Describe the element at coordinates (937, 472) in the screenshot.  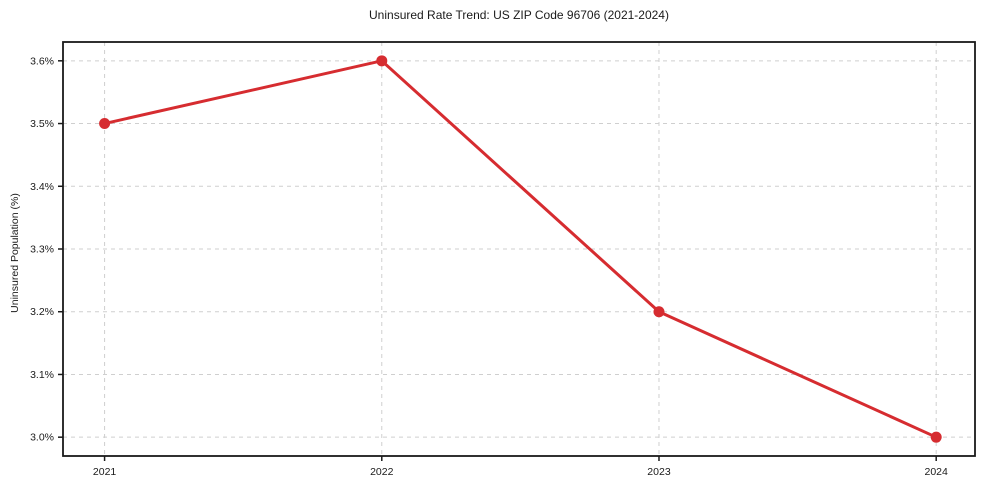
I see `x-tick-label: 2024` at that location.